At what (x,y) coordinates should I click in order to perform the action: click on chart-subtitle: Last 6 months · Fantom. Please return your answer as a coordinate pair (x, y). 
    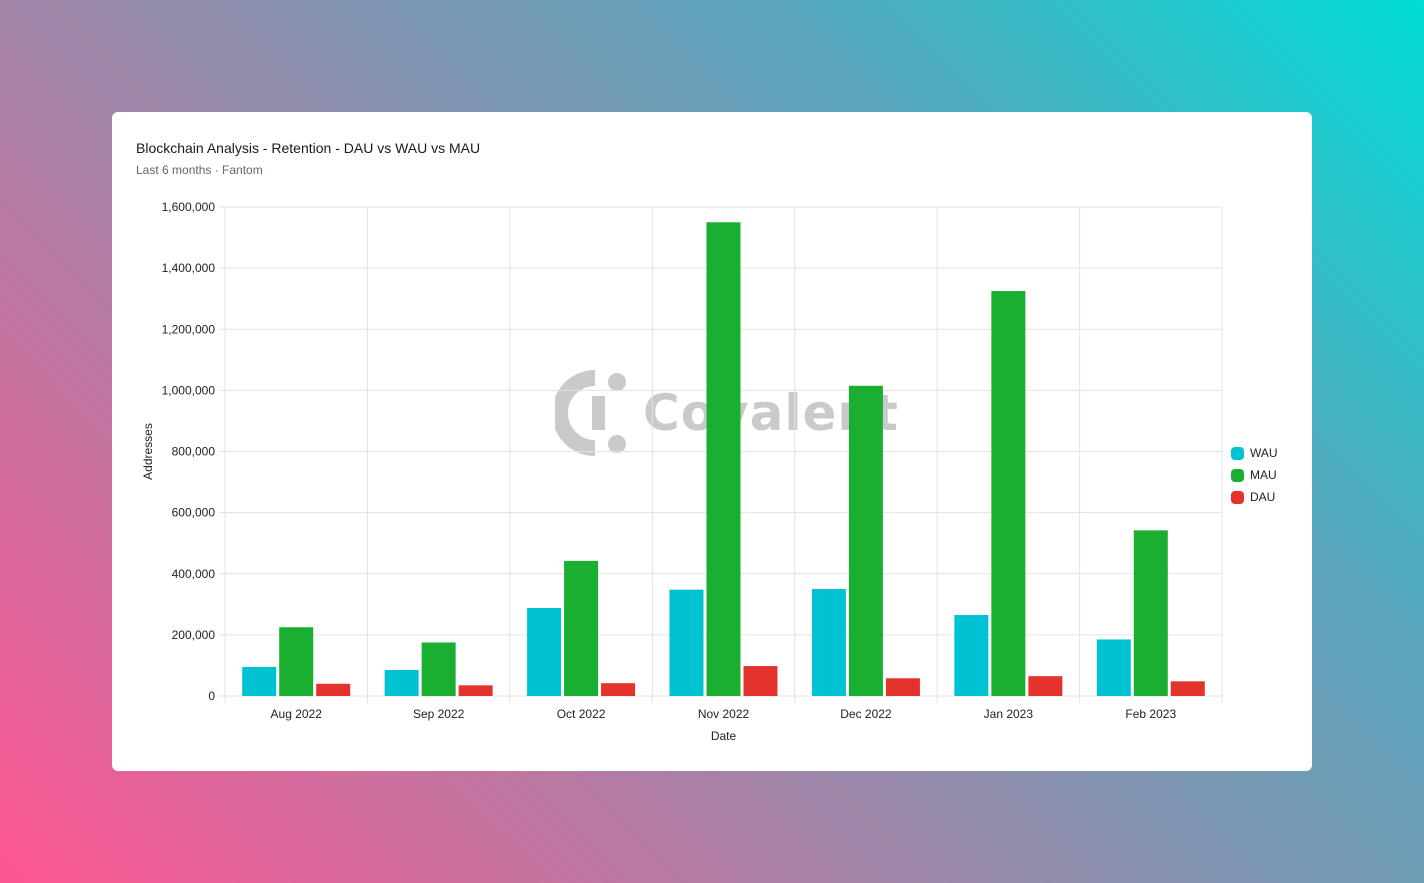
    Looking at the image, I should click on (199, 170).